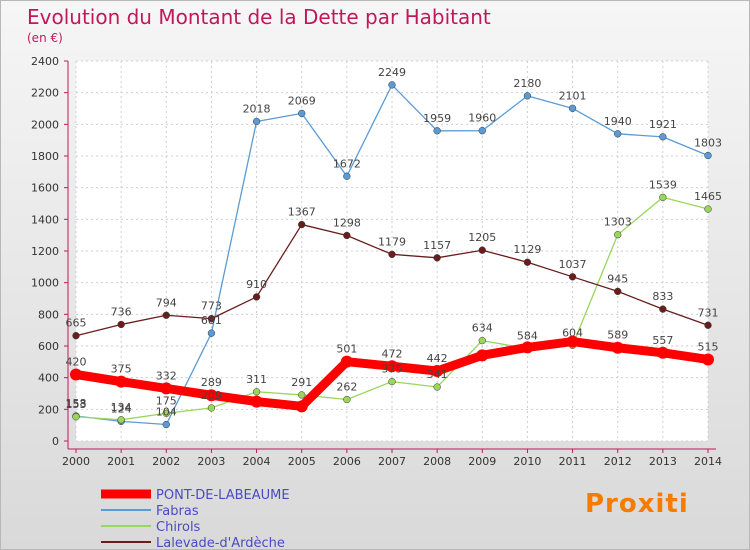  I want to click on x-tick-label: 2002, so click(166, 461).